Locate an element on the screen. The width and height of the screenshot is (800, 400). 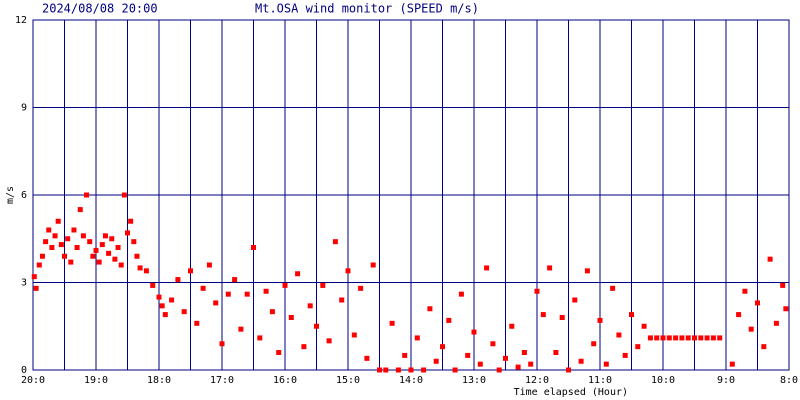
y-axis-label: m/s is located at coordinates (10, 195).